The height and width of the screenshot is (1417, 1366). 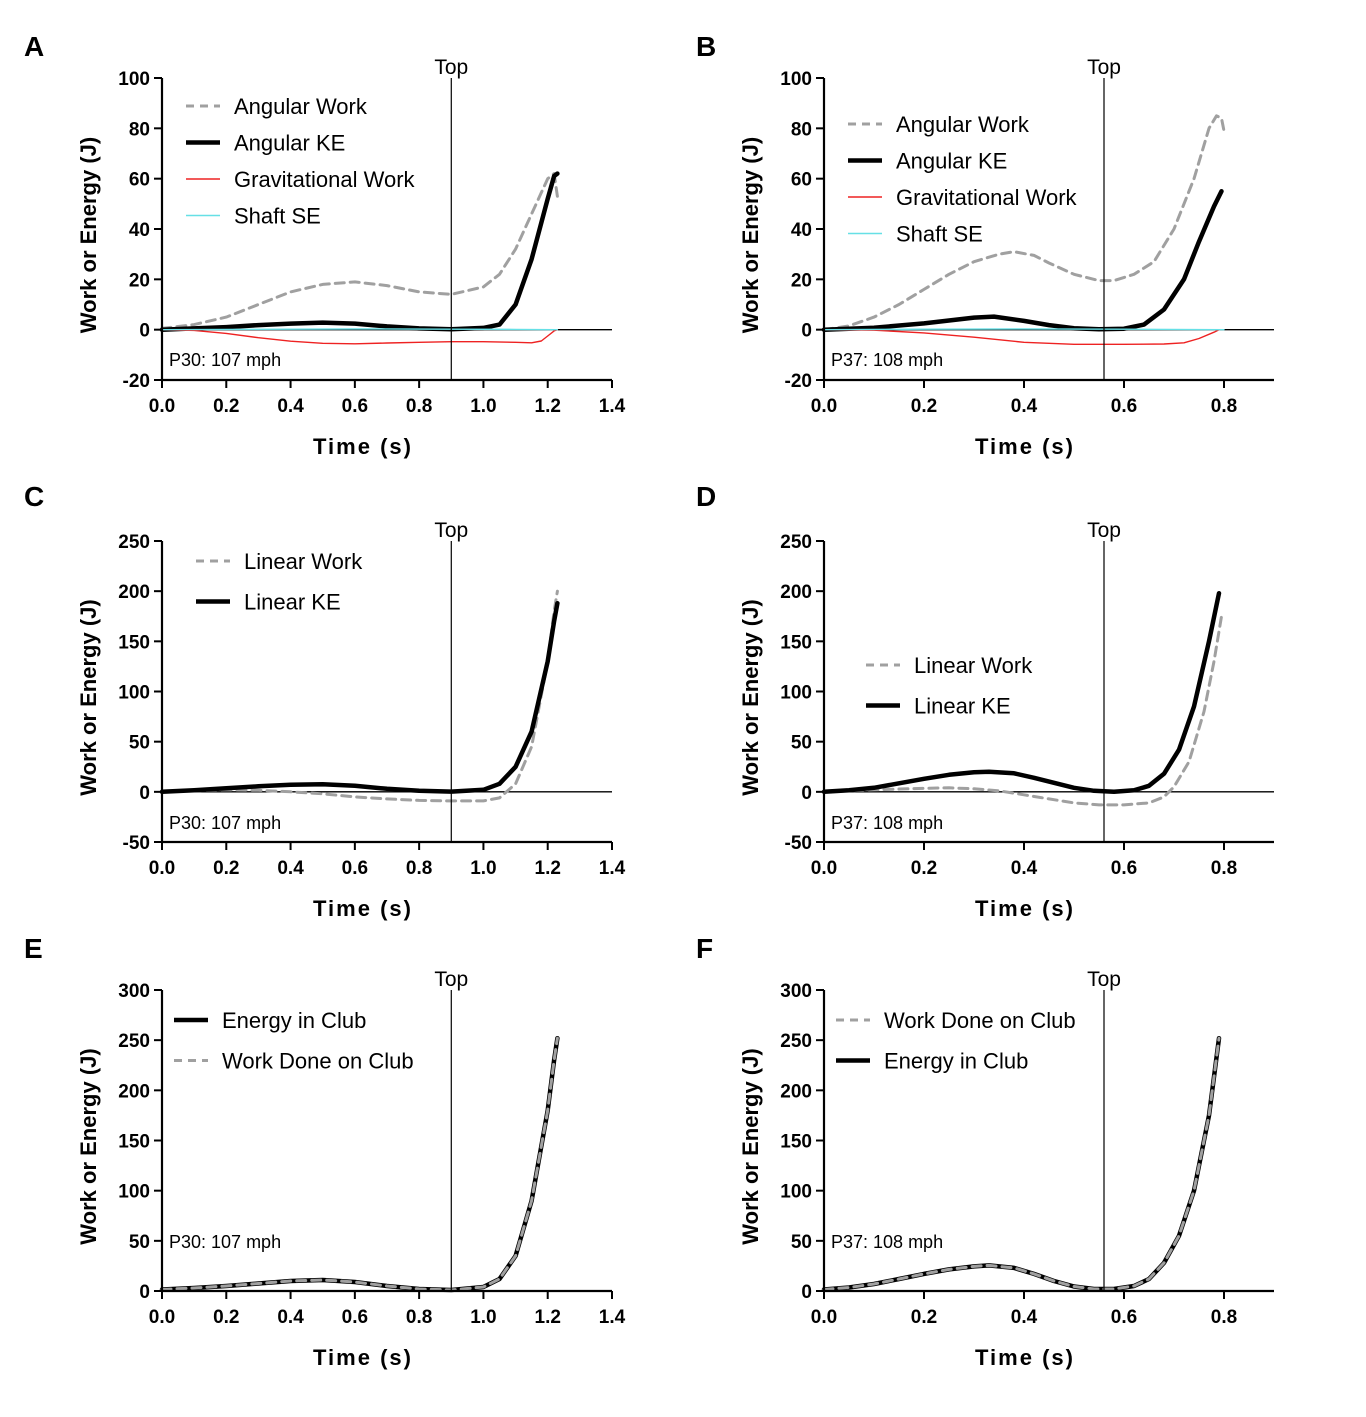 What do you see at coordinates (34, 496) in the screenshot?
I see `panel-letter: C` at bounding box center [34, 496].